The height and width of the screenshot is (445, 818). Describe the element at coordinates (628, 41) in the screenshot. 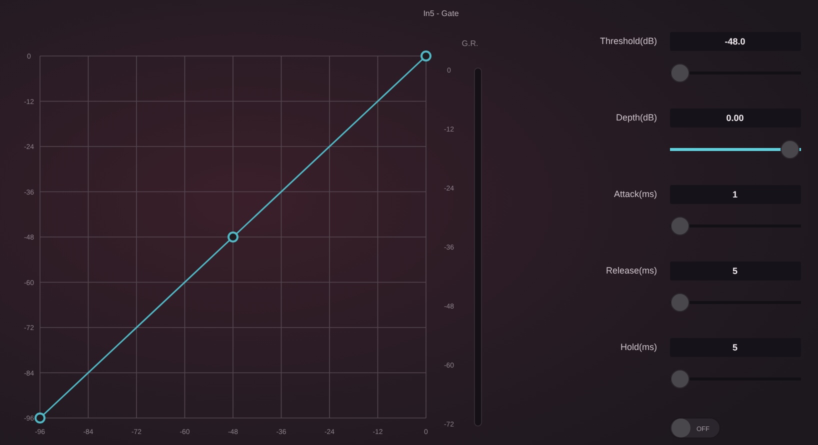

I see `text: Threshold(dB)` at that location.